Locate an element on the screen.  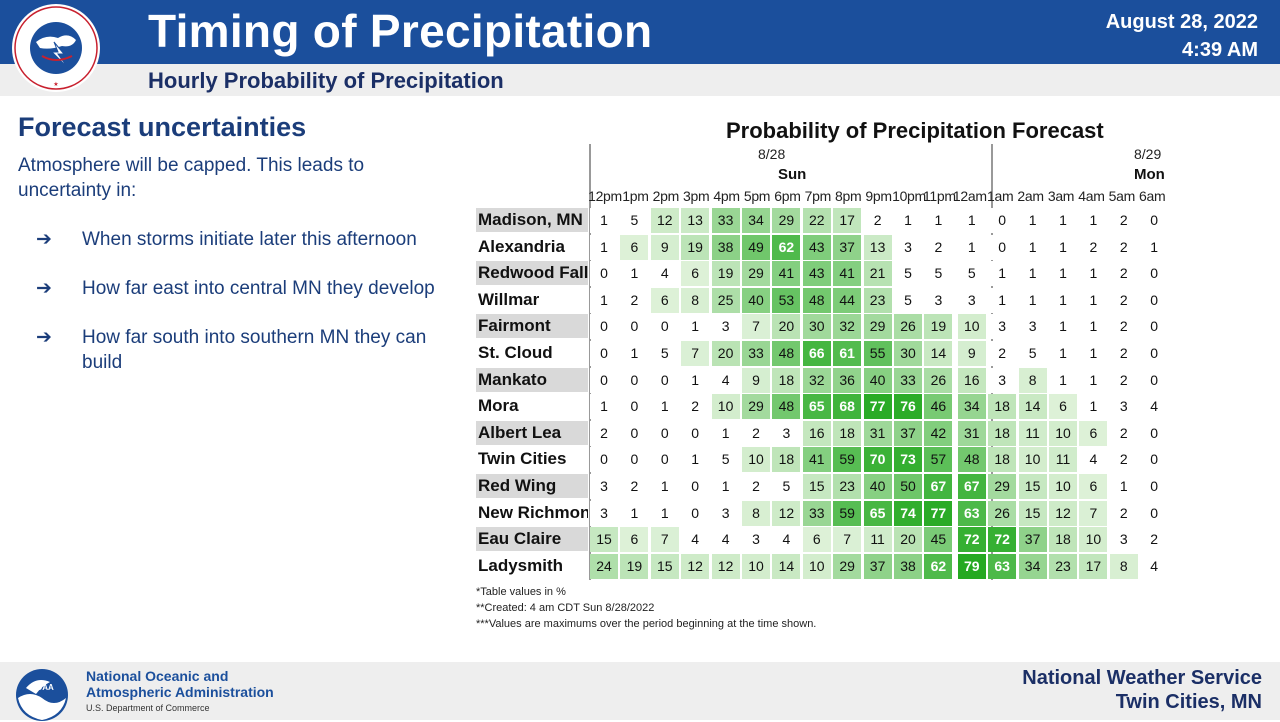
pop-value-cell: 18 is located at coordinates (1003, 460).